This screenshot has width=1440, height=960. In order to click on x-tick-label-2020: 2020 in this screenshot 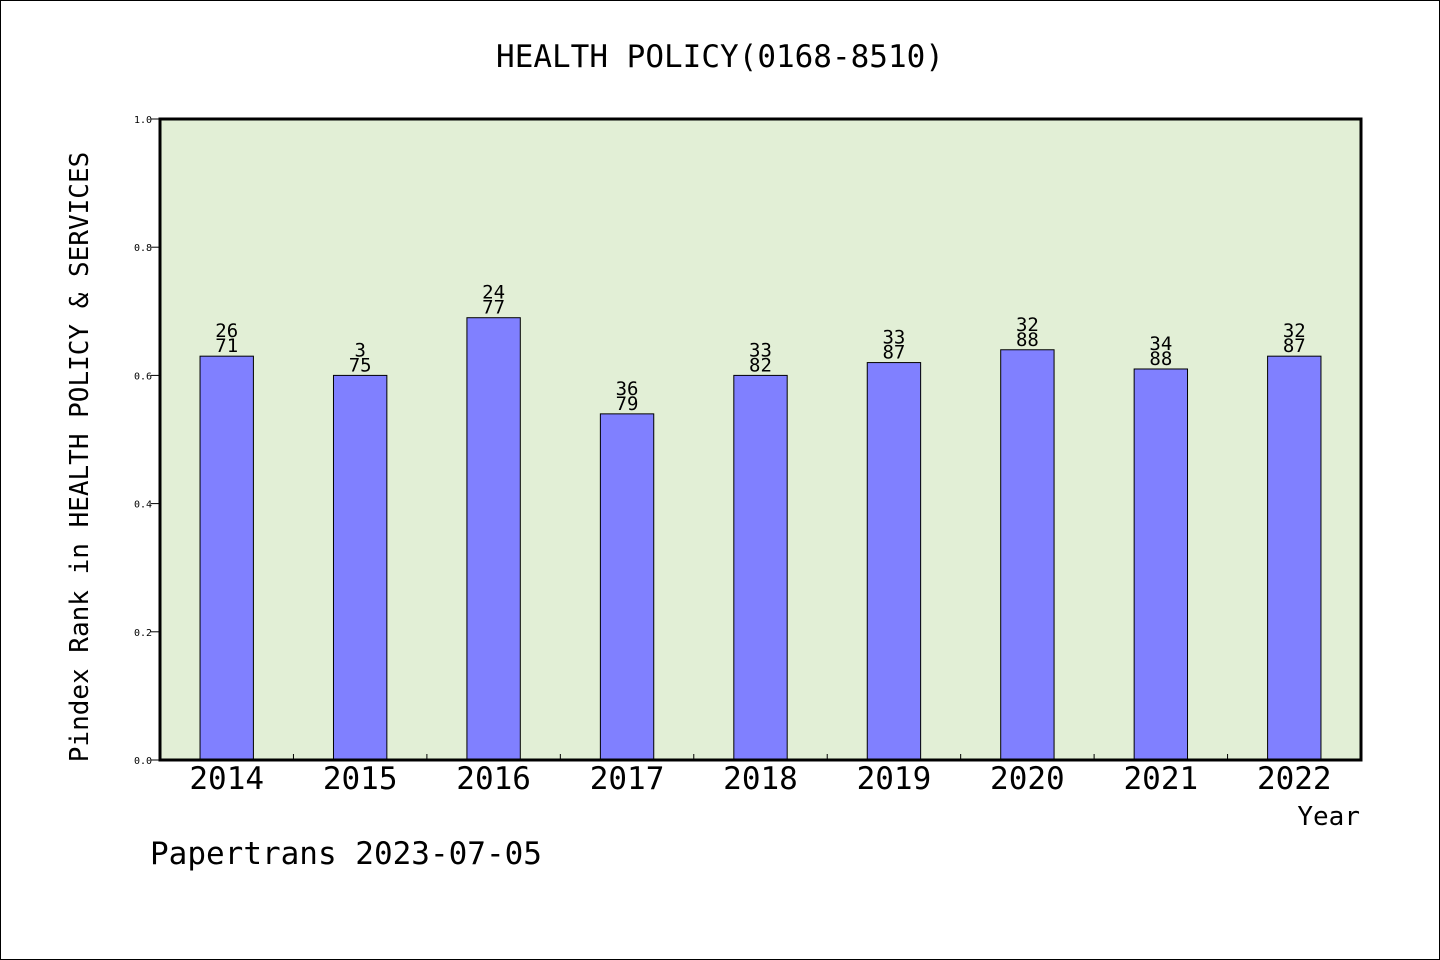, I will do `click(1027, 779)`.